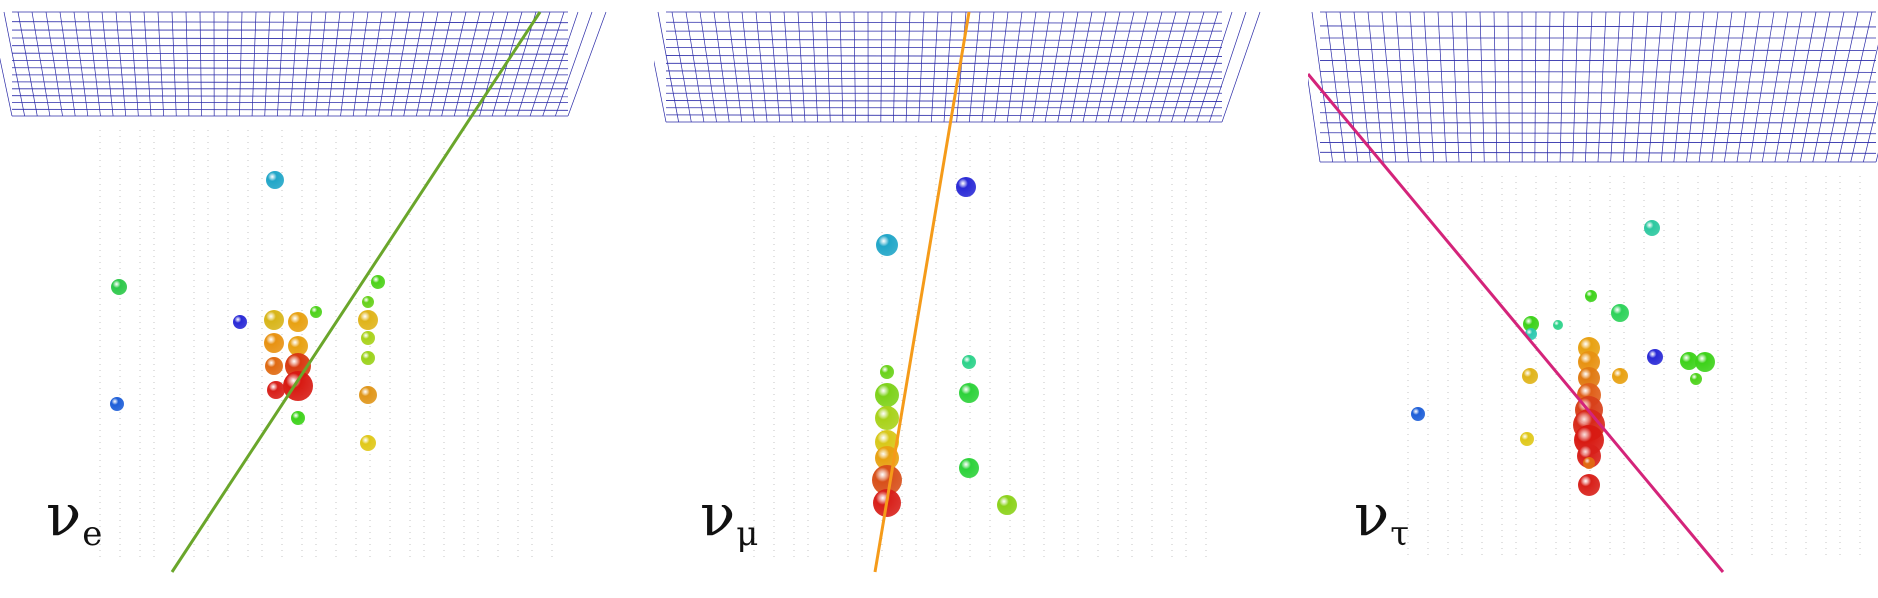 Image resolution: width=1878 pixels, height=598 pixels. I want to click on reconstructed-track, so click(922, 292).